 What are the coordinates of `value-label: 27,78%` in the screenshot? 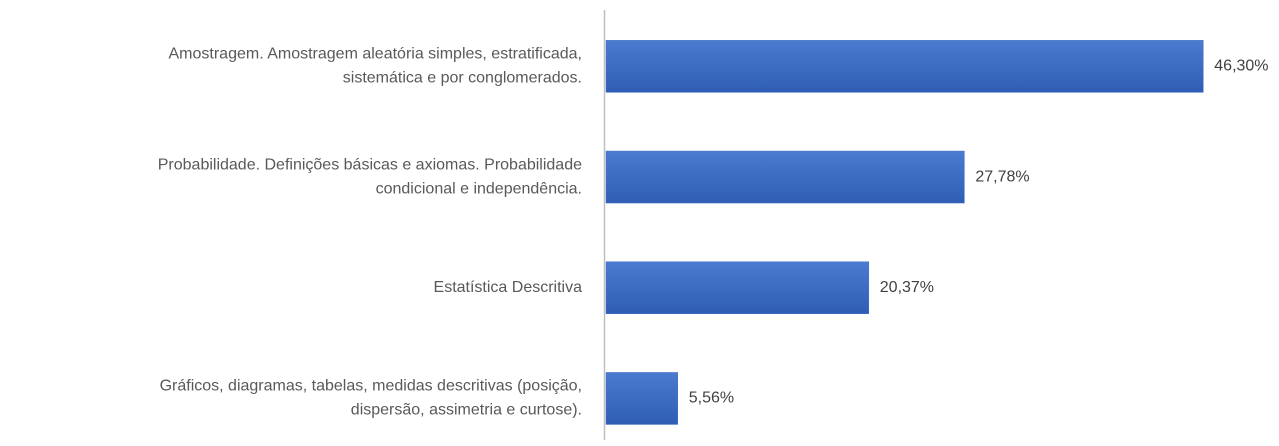 It's located at (1002, 176).